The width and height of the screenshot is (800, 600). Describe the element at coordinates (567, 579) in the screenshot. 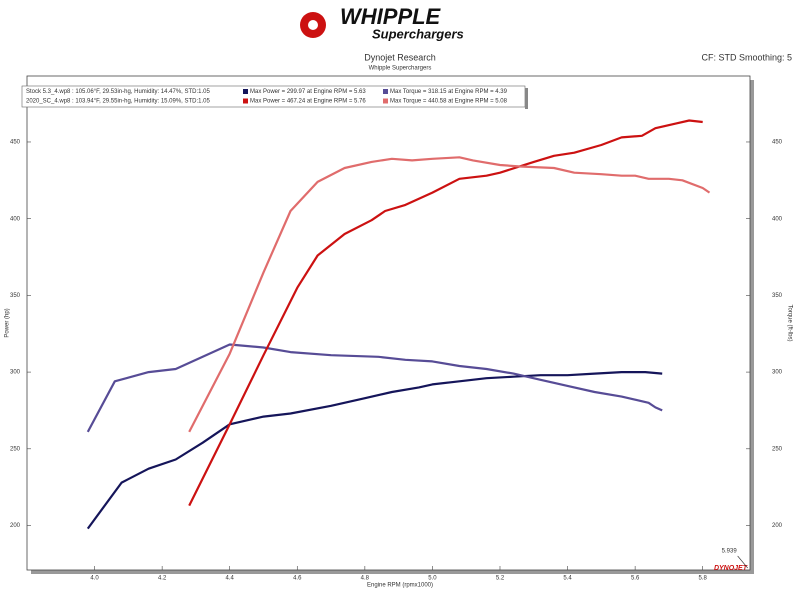

I see `x-tick-label: 5.4` at that location.